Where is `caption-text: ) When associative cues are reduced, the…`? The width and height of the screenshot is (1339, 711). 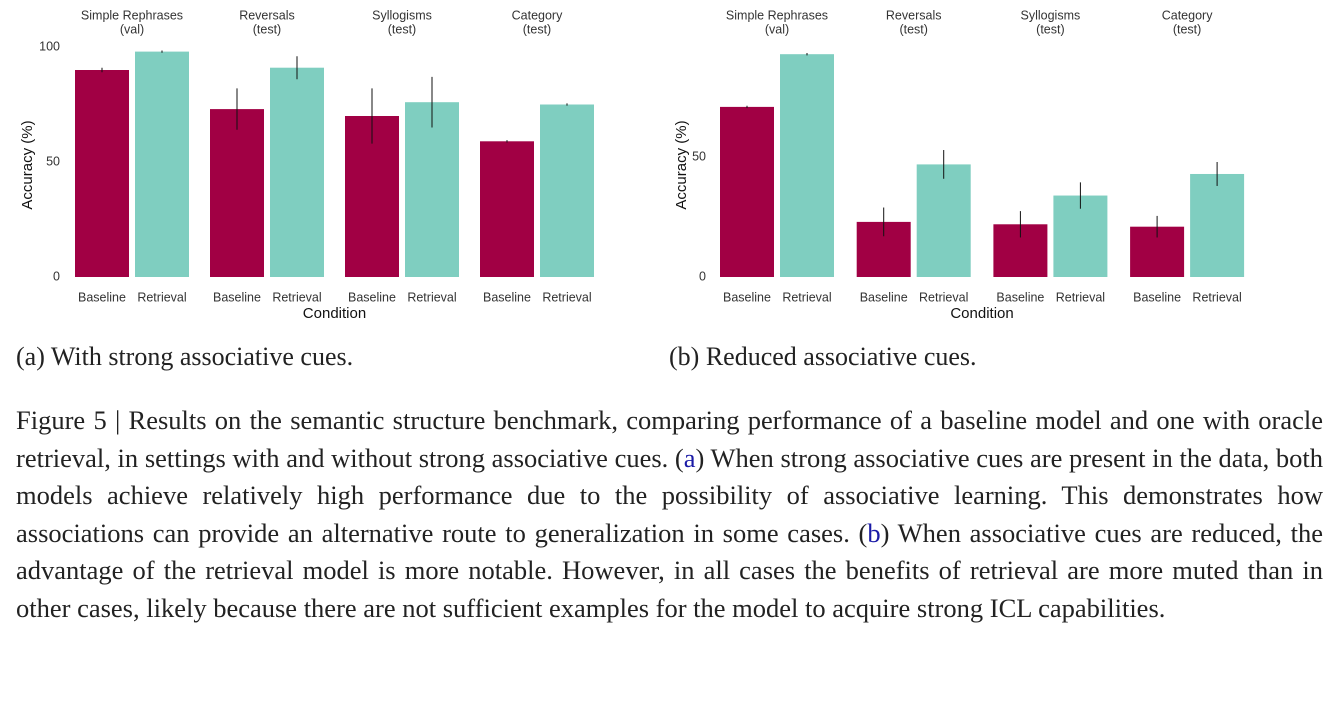 caption-text: ) When associative cues are reduced, the… is located at coordinates (669, 570).